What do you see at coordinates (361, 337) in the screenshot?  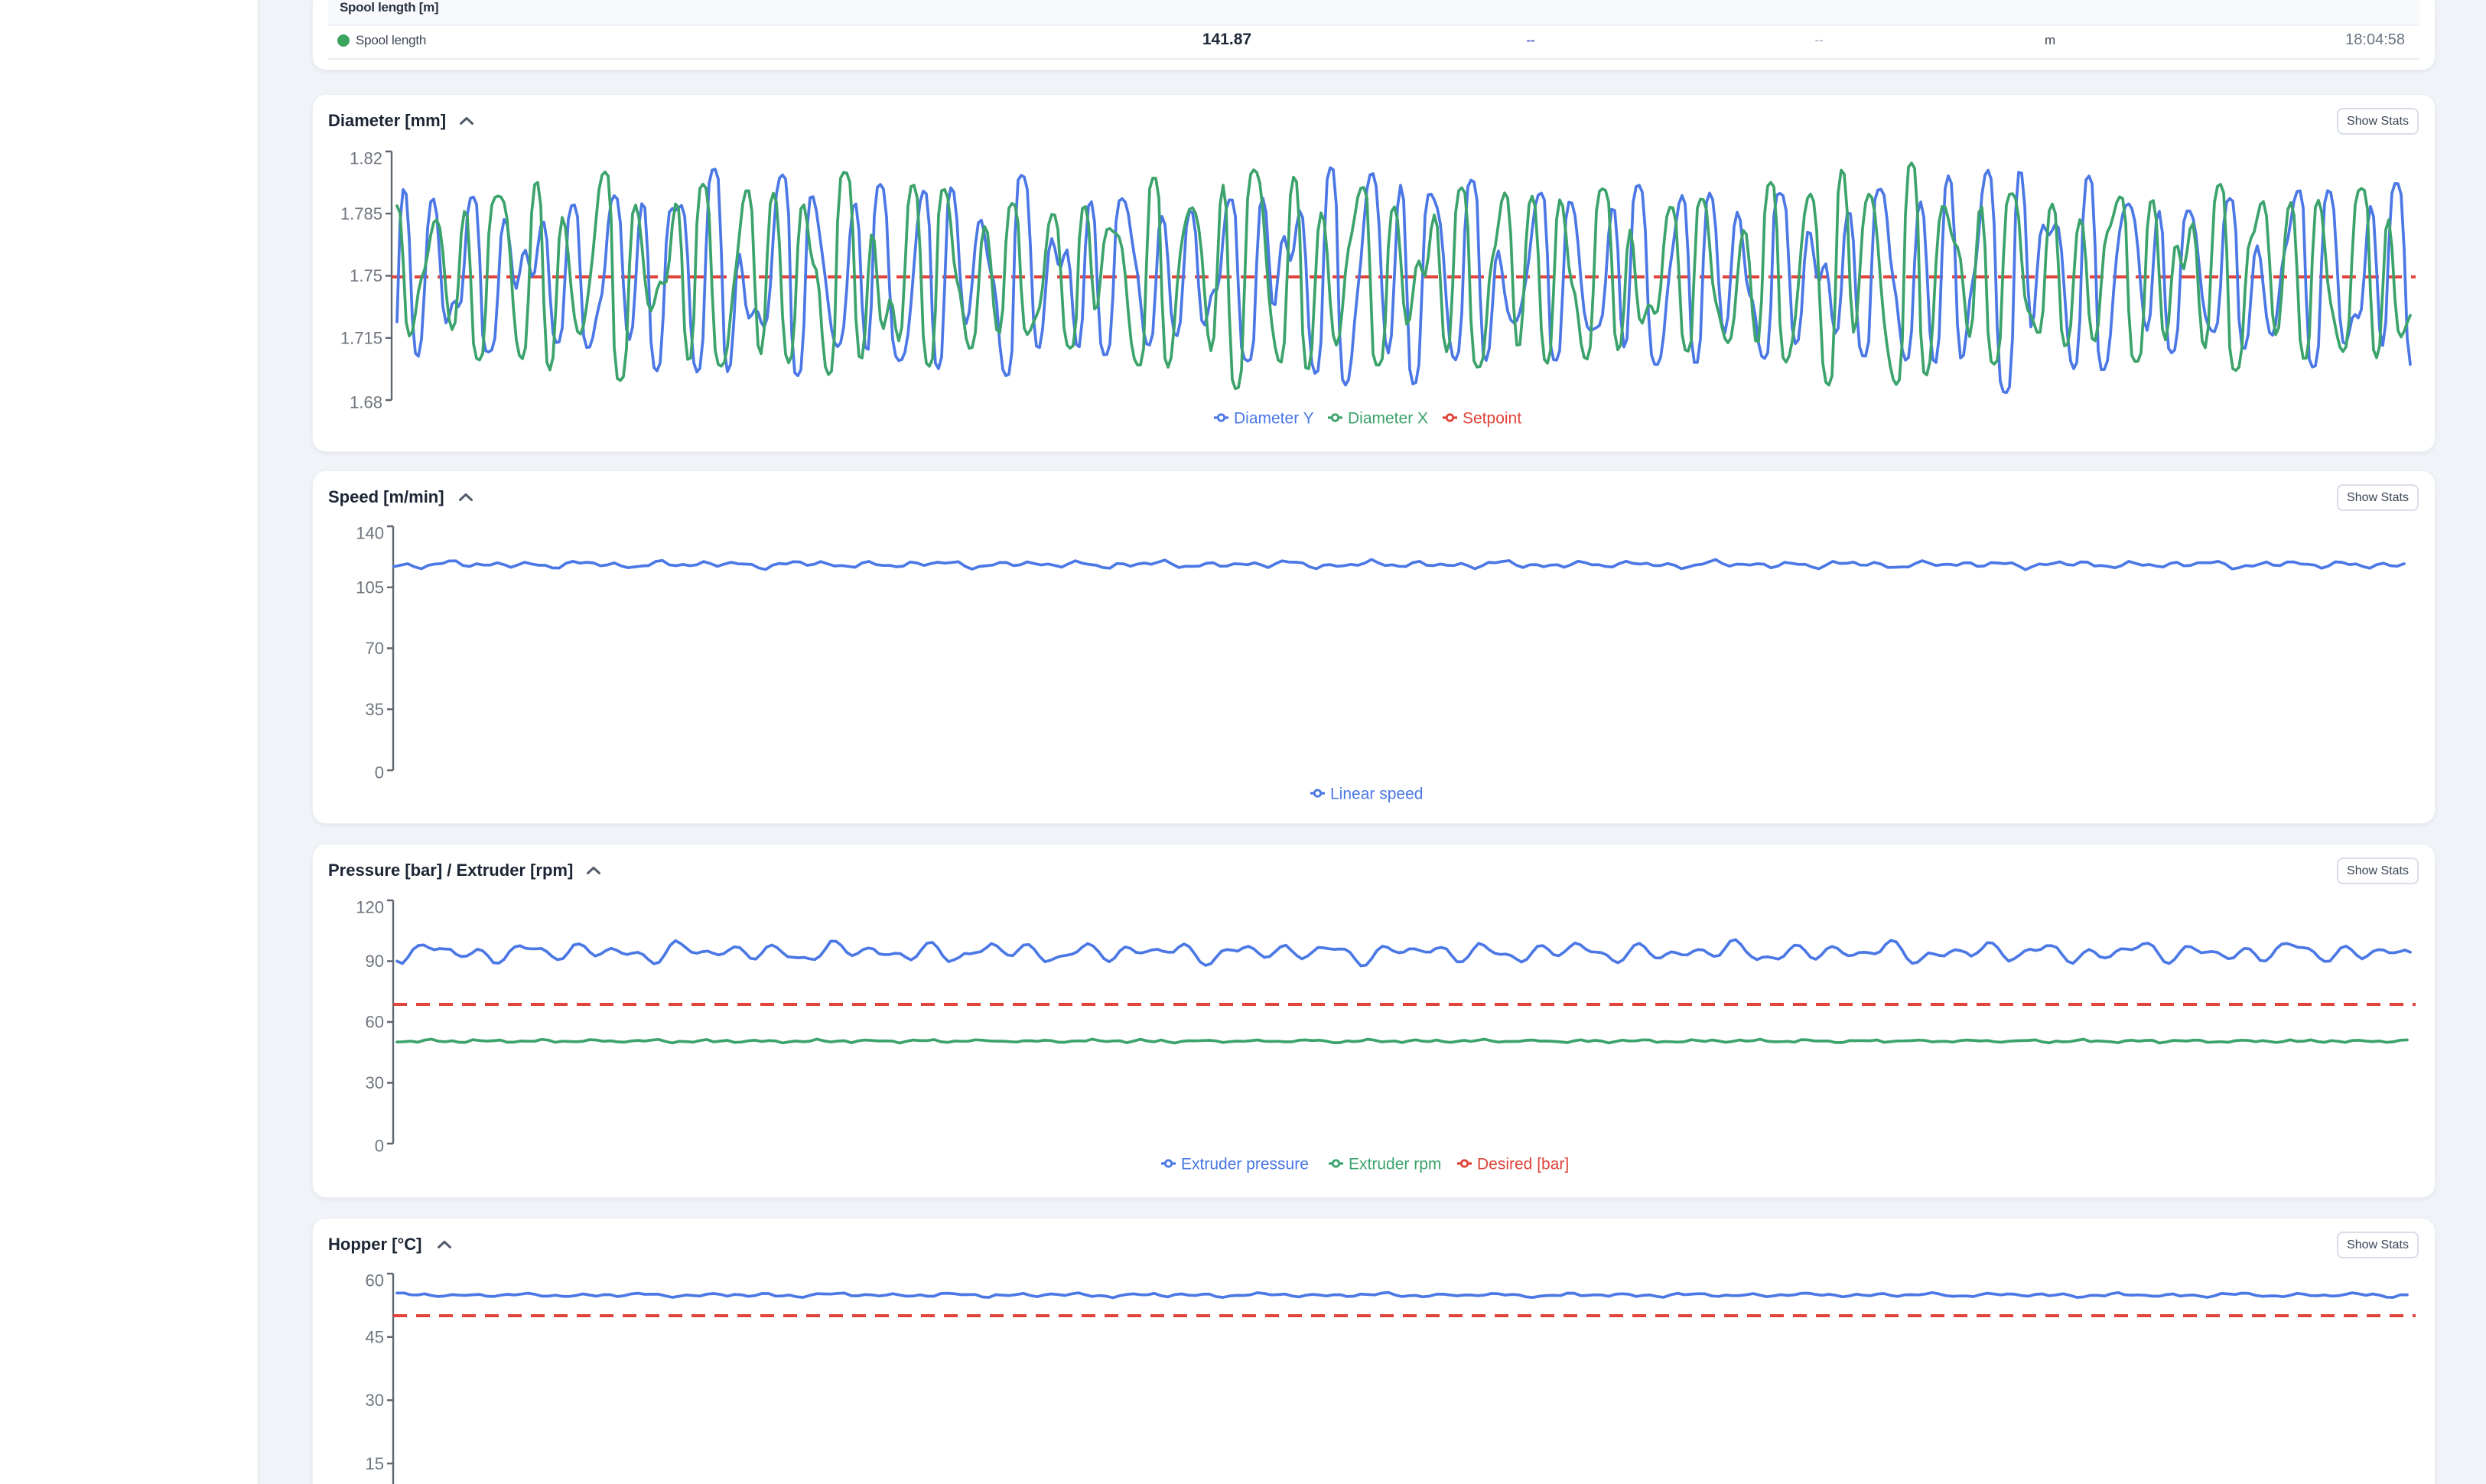 I see `svg-text: 1.715` at bounding box center [361, 337].